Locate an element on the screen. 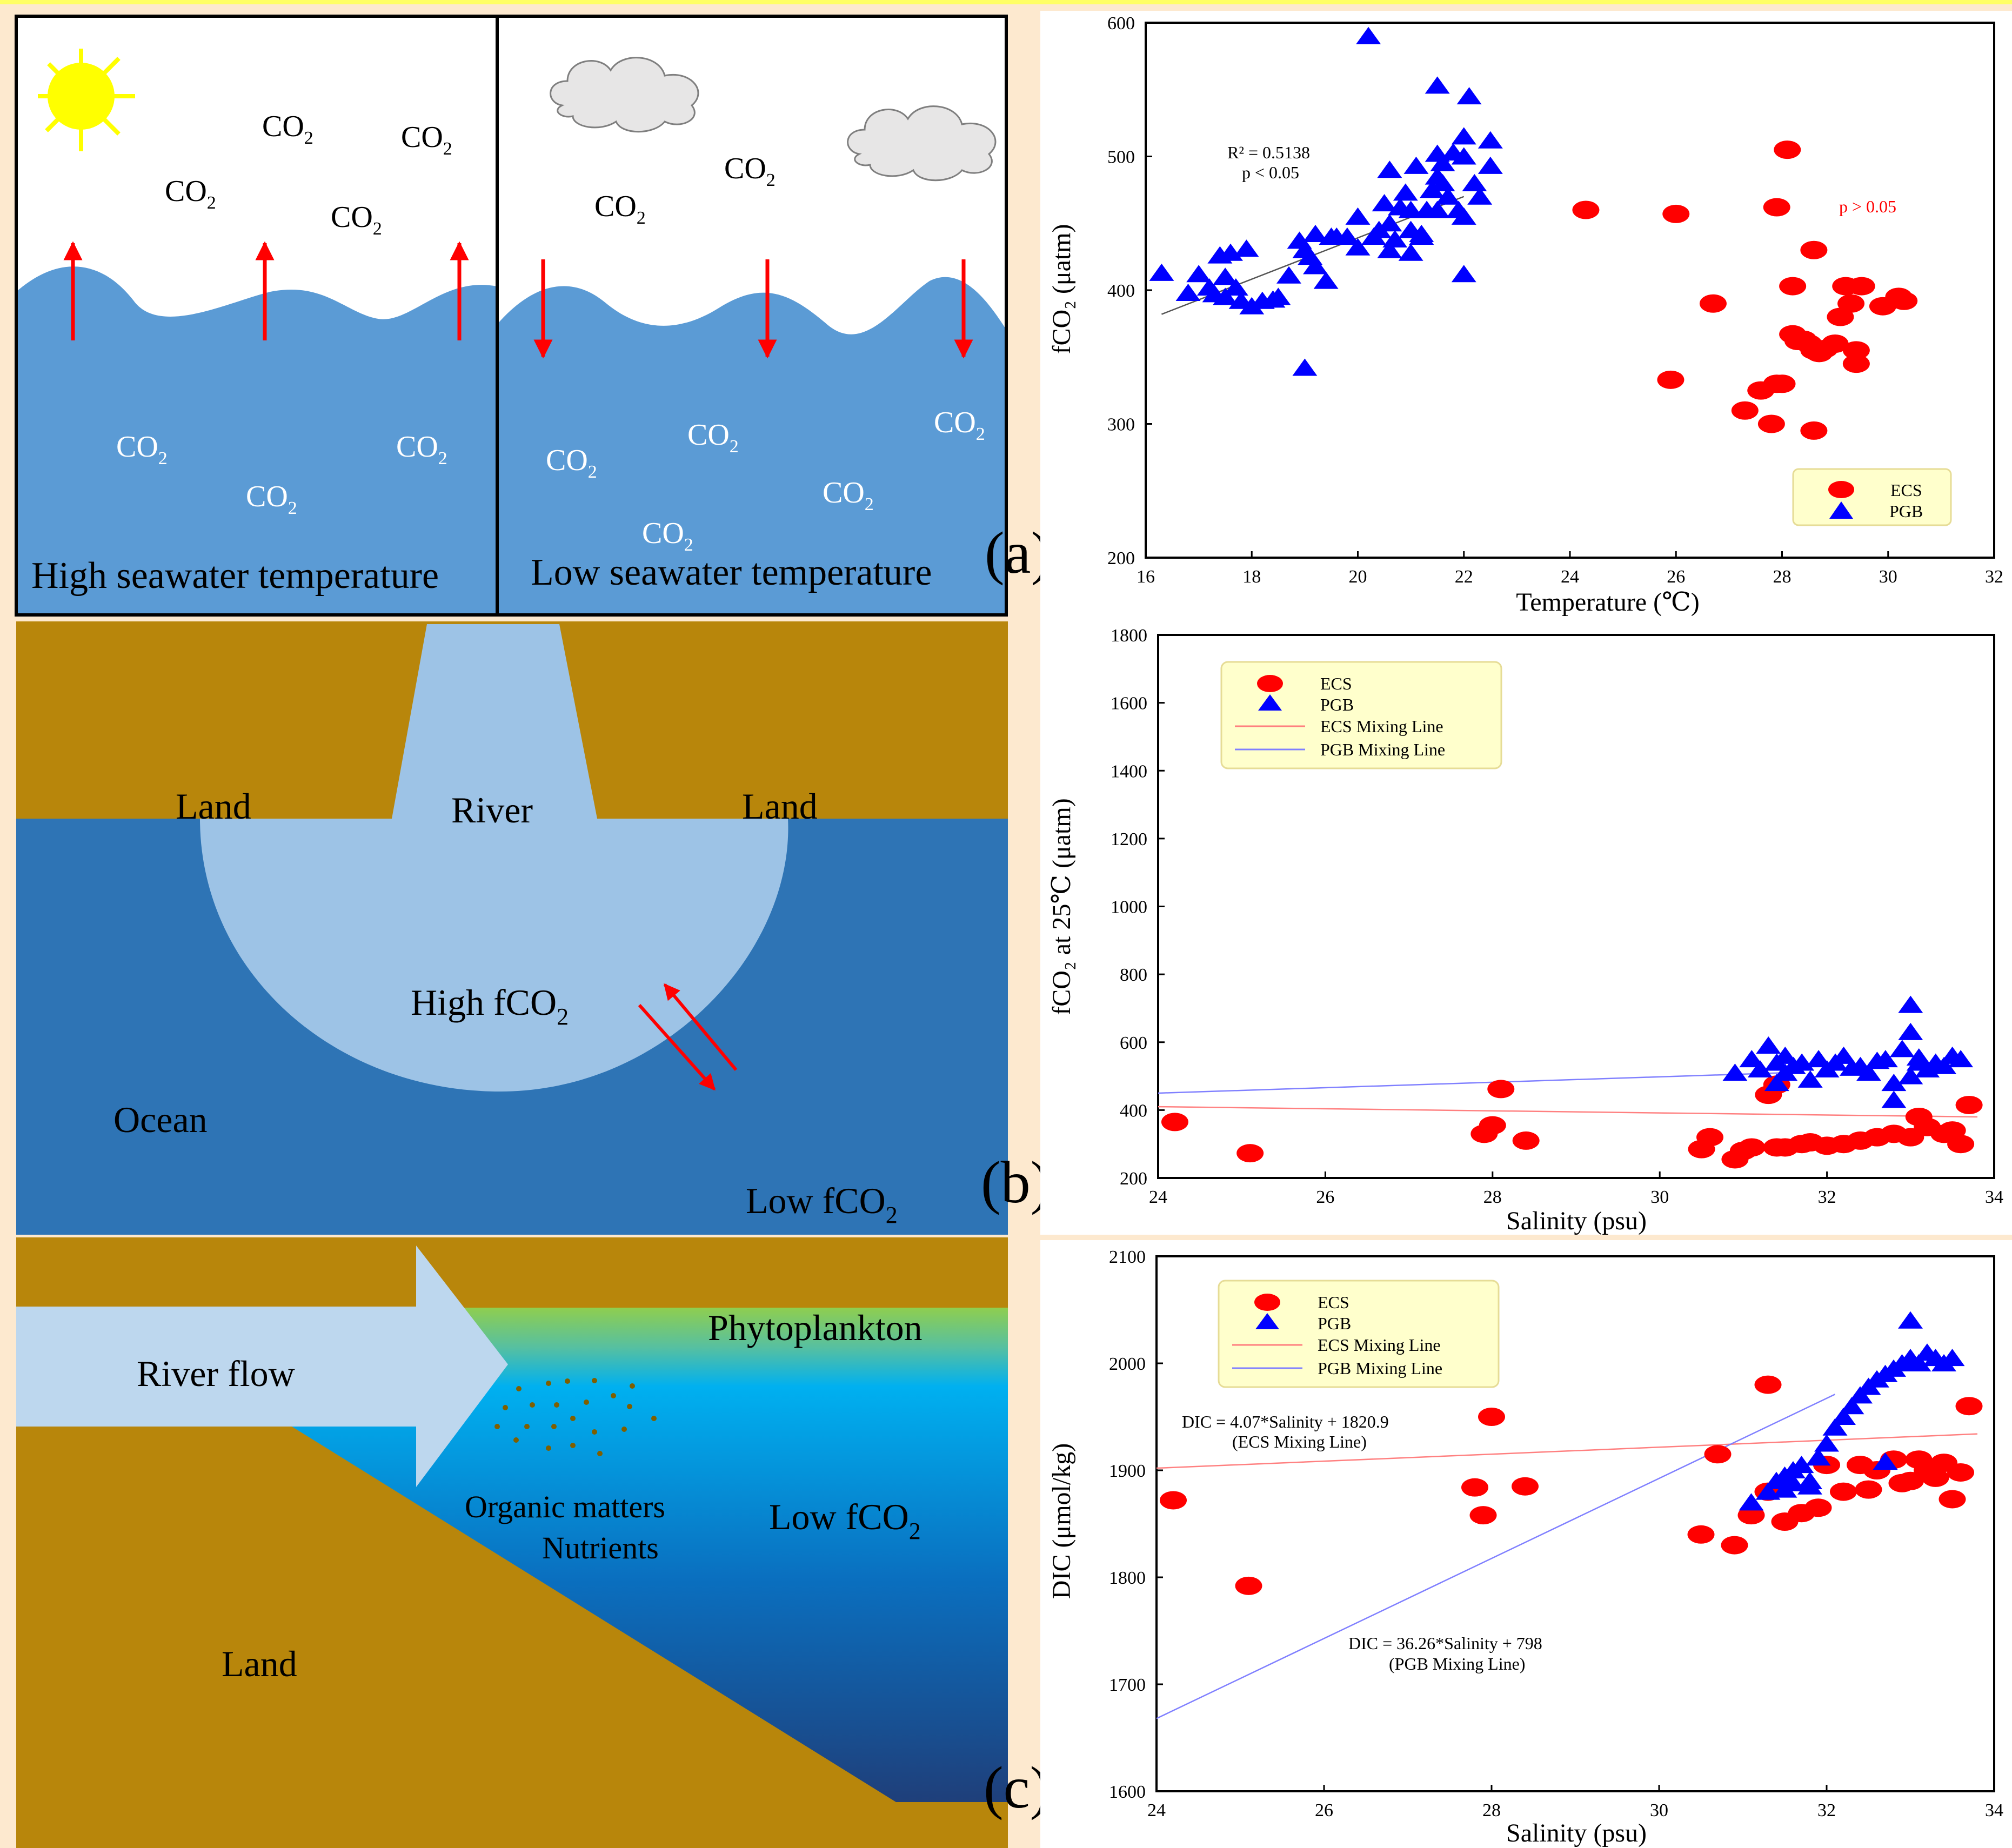 This screenshot has width=2012, height=1848. chart-c-pgb-equation: DIC = 36.26*Salinity + 798 is located at coordinates (1445, 1643).